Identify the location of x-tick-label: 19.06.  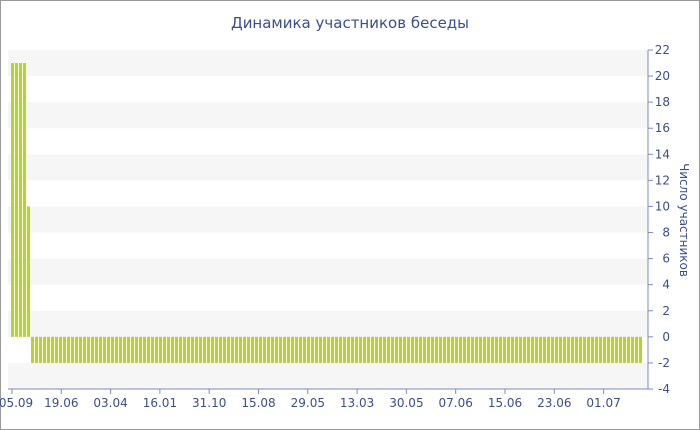
(61, 403).